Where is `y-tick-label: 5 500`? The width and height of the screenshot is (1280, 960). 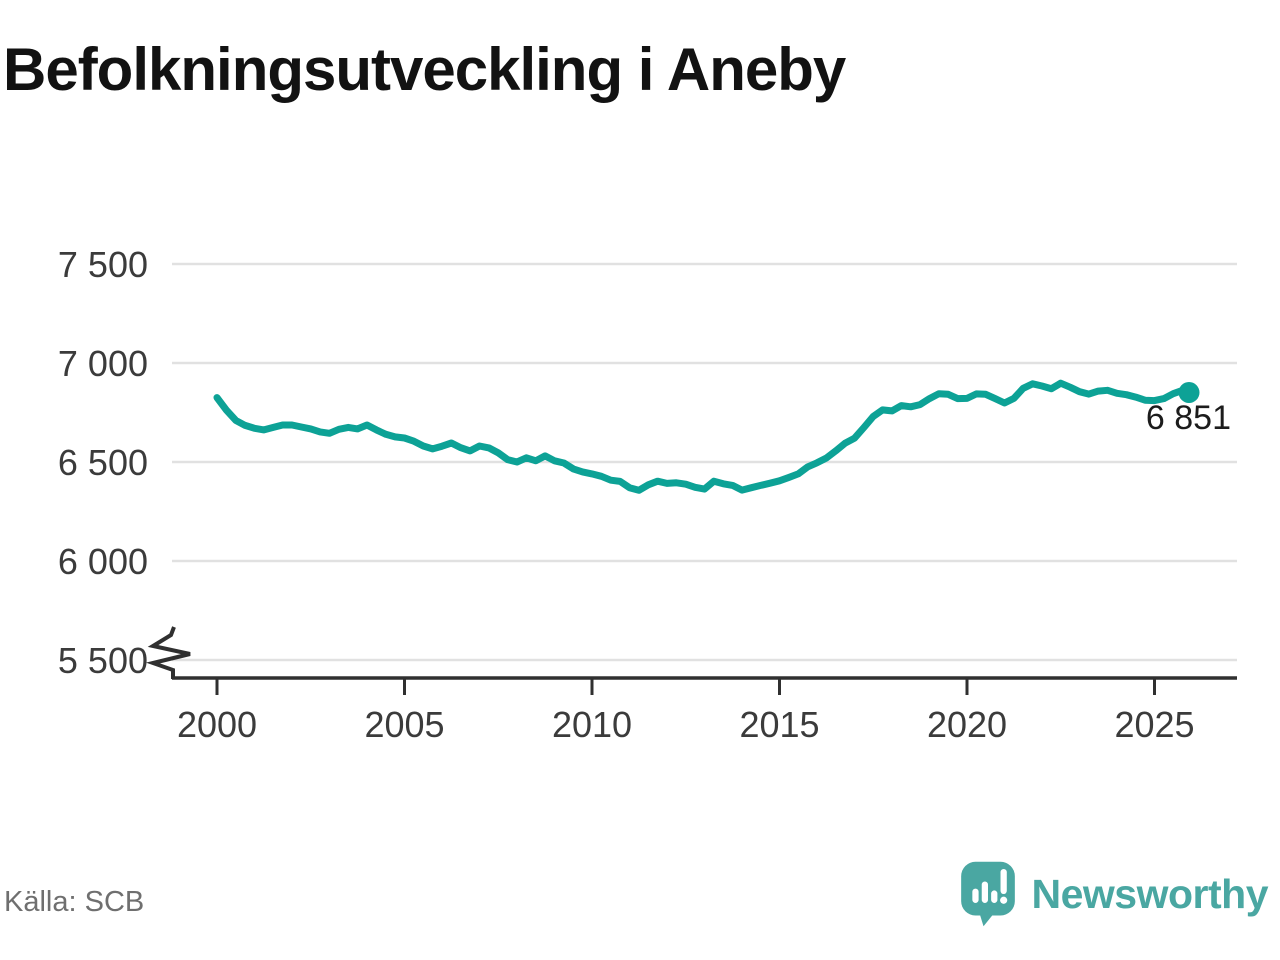 y-tick-label: 5 500 is located at coordinates (103, 660).